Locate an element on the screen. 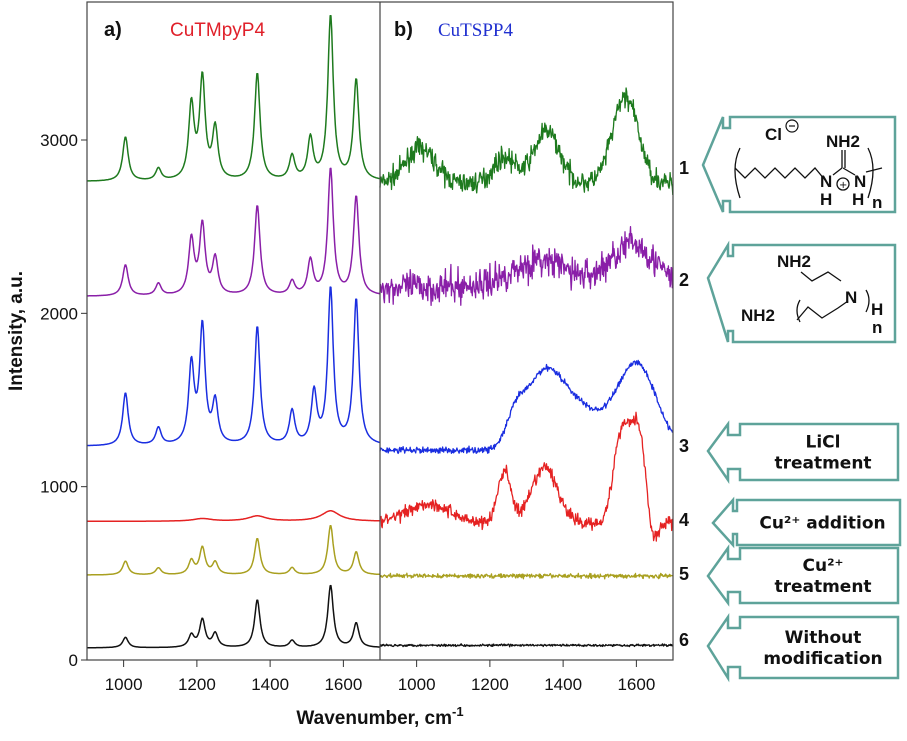 The width and height of the screenshot is (907, 741). x-axis-label-main: Wavenumber, cm is located at coordinates (374, 718).